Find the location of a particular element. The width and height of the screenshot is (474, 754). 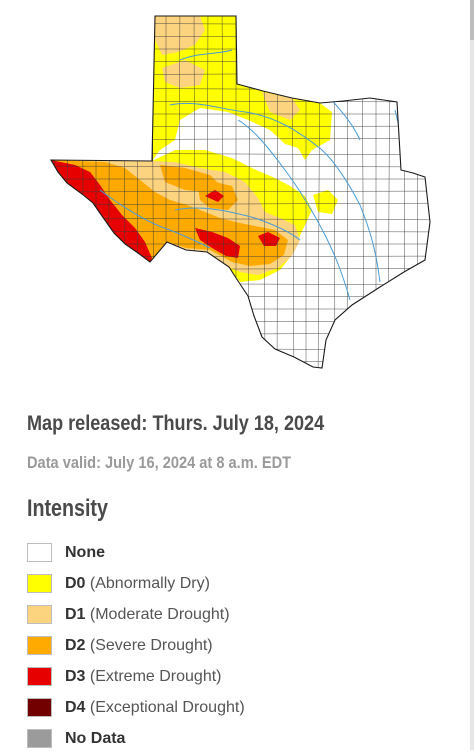

legend-code: D3 is located at coordinates (75, 676).